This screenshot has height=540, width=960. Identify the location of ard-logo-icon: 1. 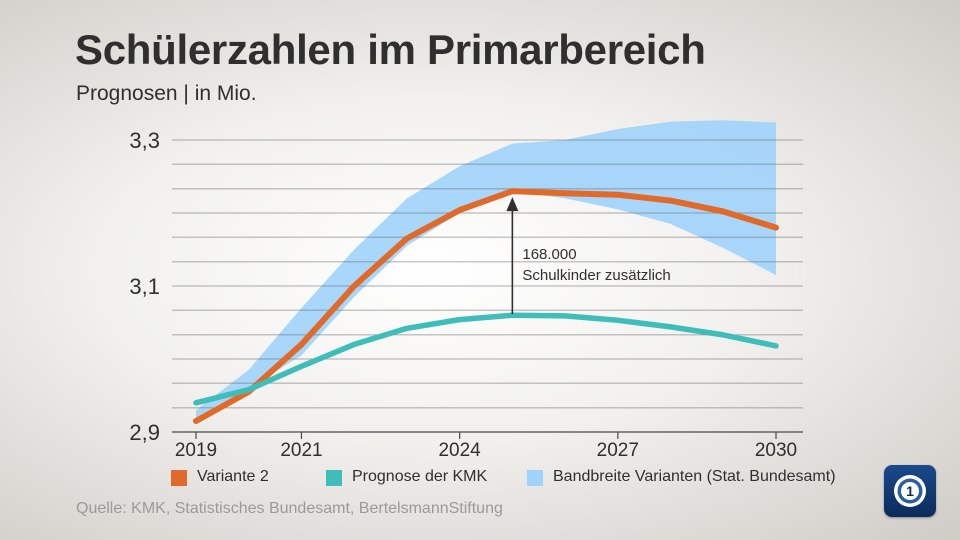
(910, 491).